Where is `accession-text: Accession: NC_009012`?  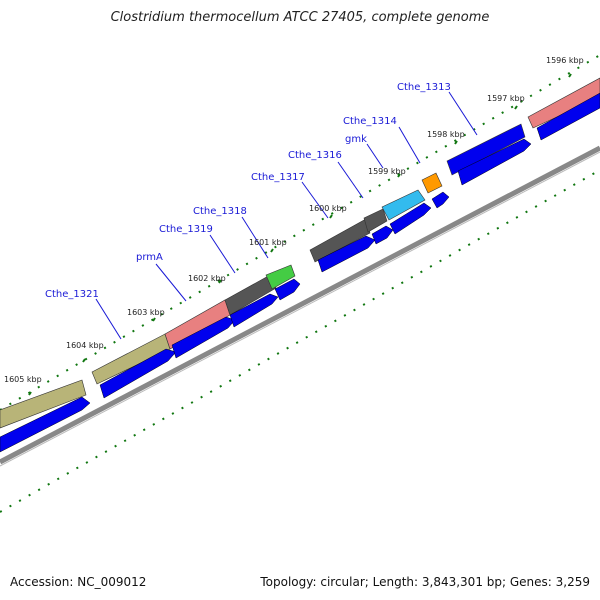
accession-text: Accession: NC_009012 is located at coordinates (78, 582).